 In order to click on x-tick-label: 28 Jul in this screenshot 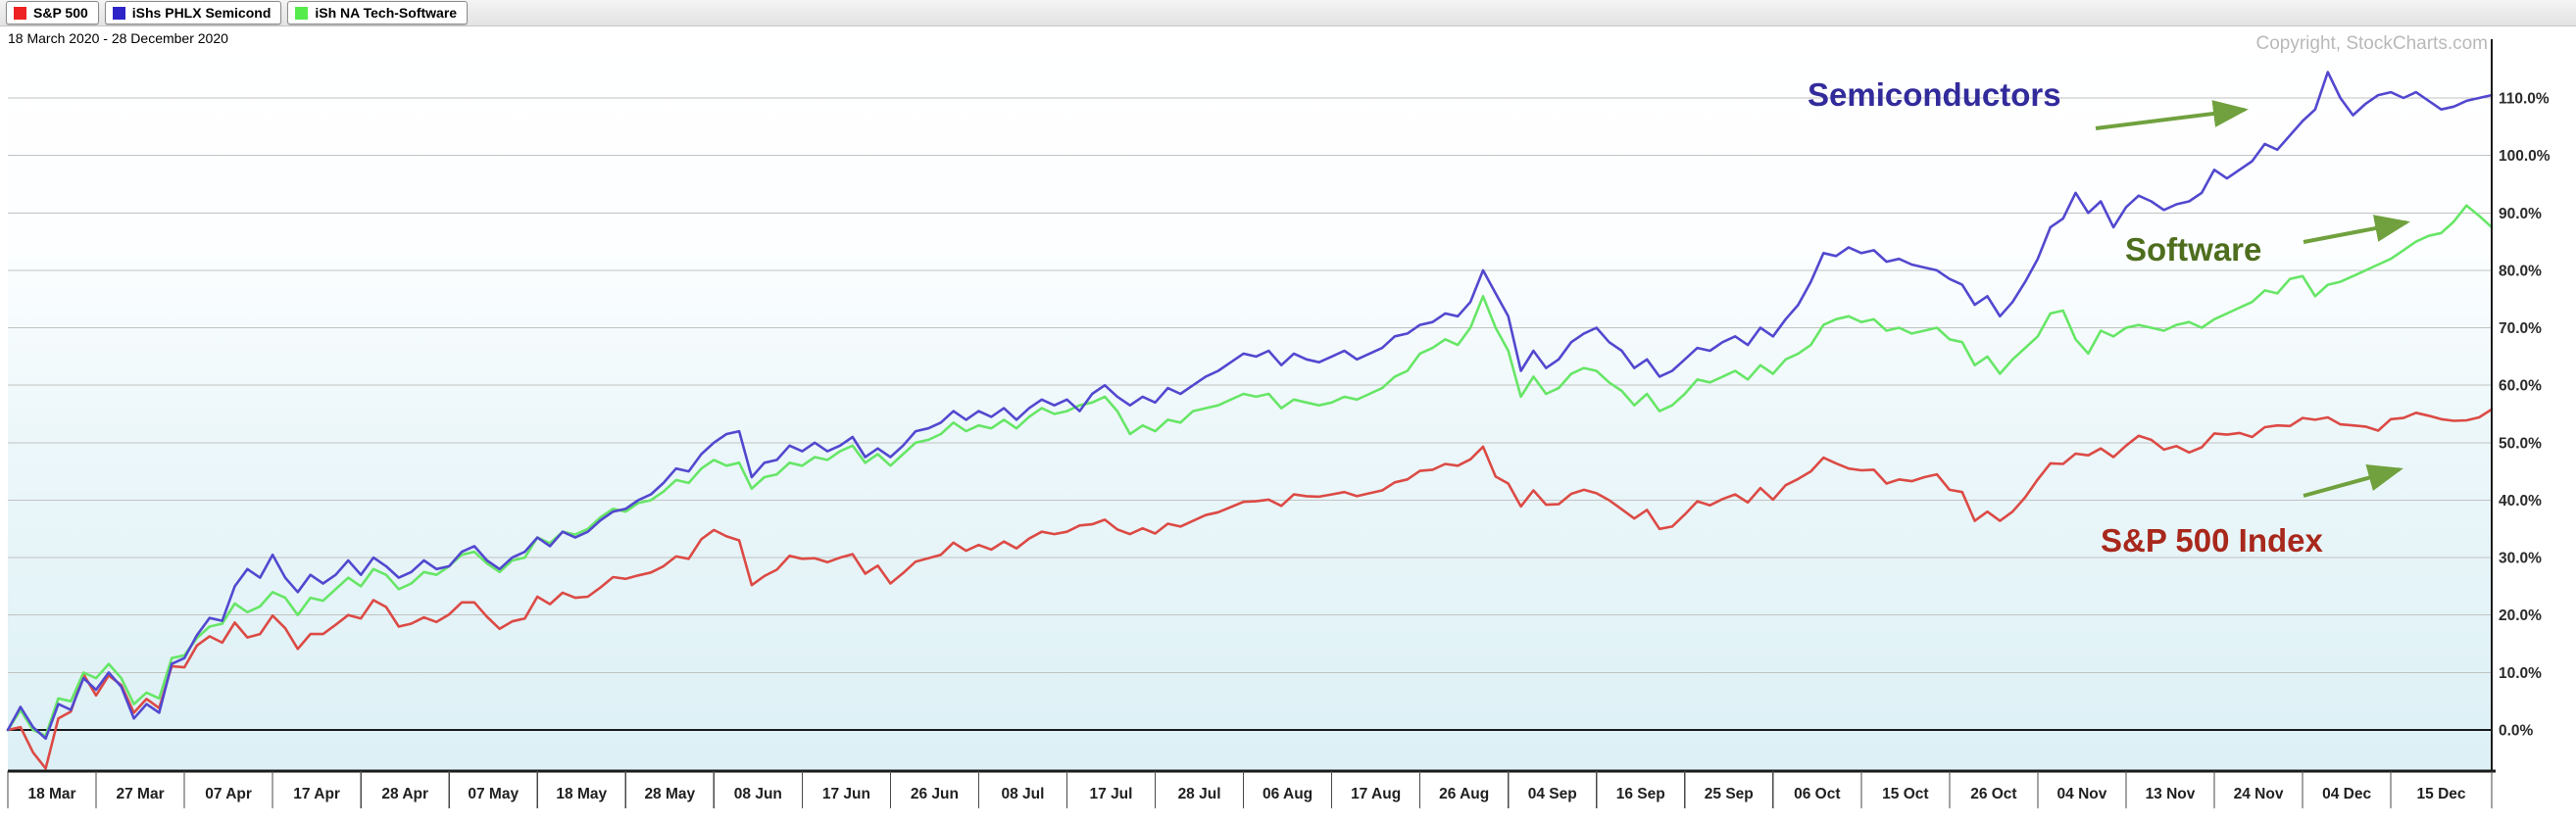, I will do `click(1199, 794)`.